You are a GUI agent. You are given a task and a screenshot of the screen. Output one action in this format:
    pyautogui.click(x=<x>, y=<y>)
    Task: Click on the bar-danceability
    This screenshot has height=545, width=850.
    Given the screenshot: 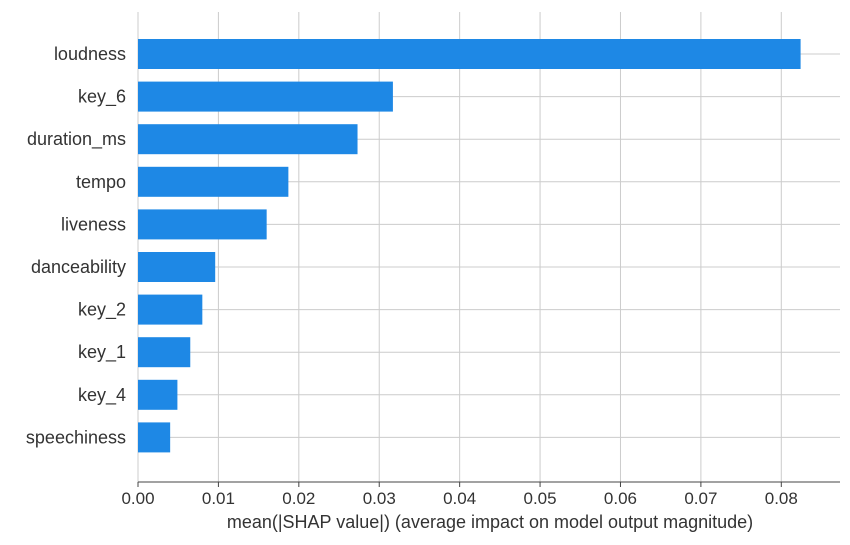 What is the action you would take?
    pyautogui.click(x=177, y=267)
    